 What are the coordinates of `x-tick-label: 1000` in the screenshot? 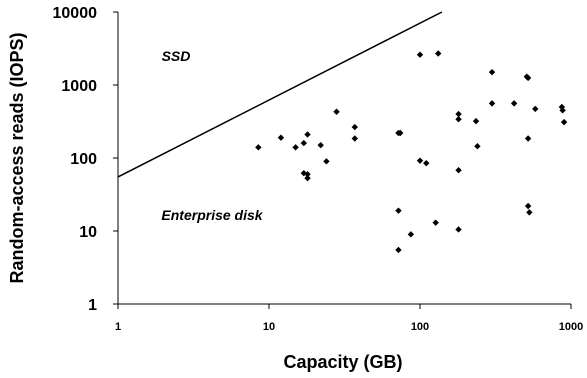 It's located at (571, 327).